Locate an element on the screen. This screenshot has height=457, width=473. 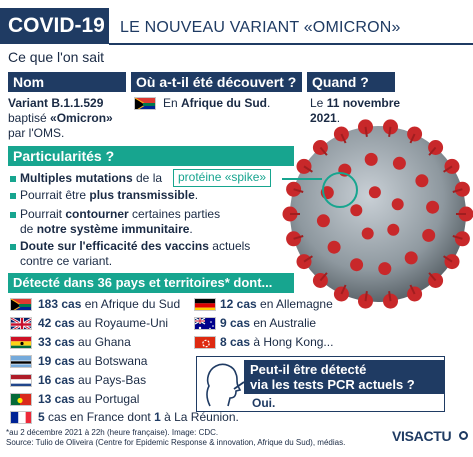
features-heading is located at coordinates (151, 156).